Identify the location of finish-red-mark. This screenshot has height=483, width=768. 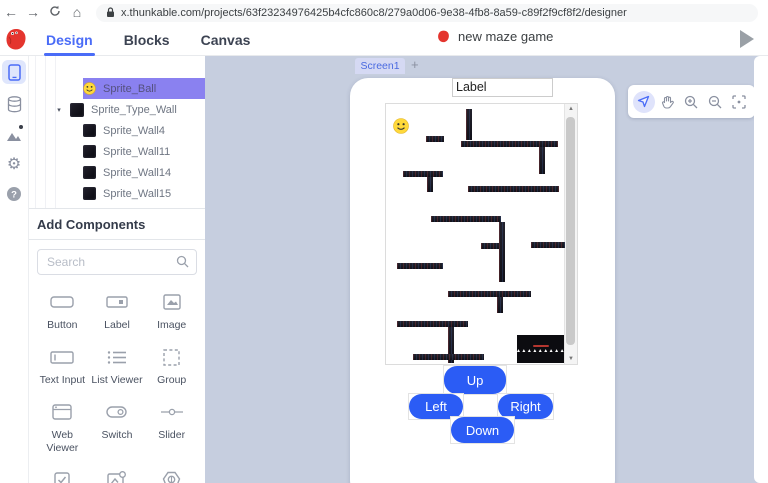
(540, 345).